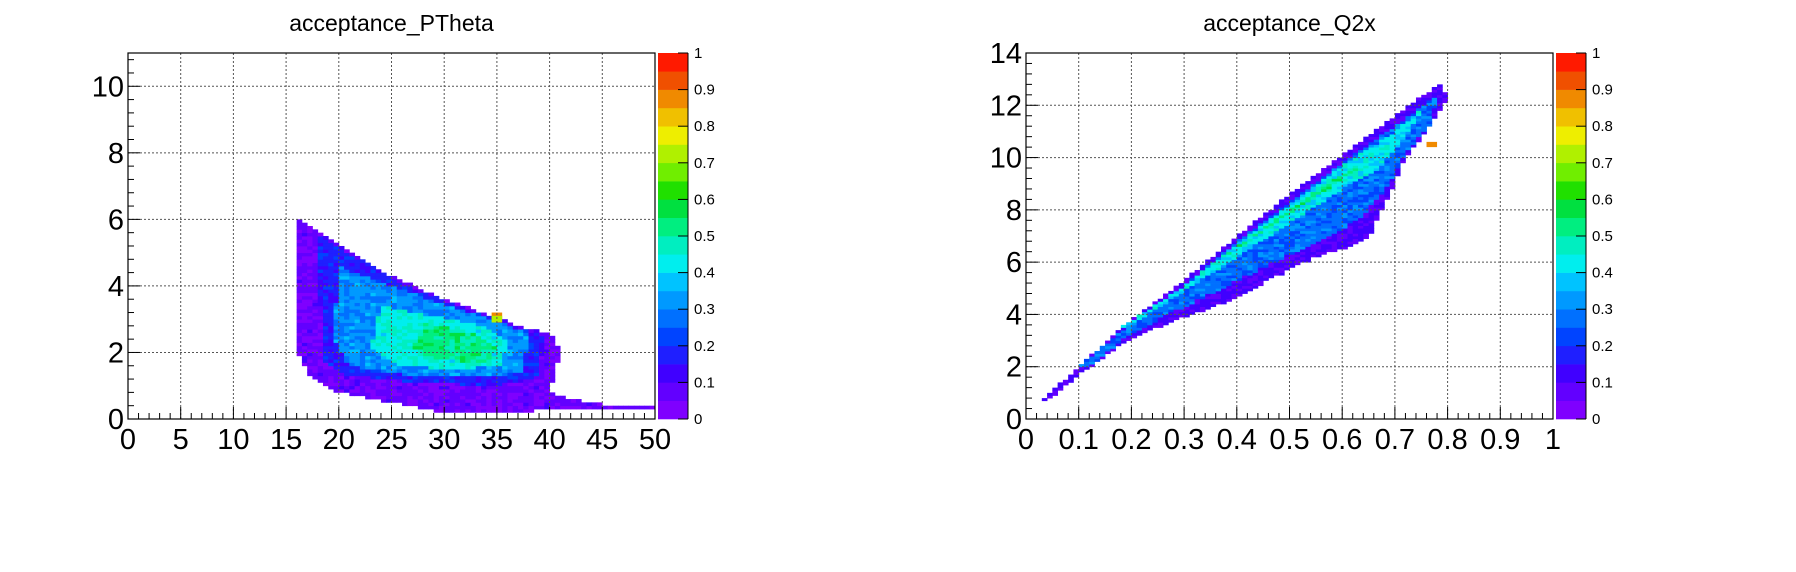 Image resolution: width=1796 pixels, height=572 pixels. What do you see at coordinates (704, 199) in the screenshot?
I see `colorbar-tick-label: 0.6` at bounding box center [704, 199].